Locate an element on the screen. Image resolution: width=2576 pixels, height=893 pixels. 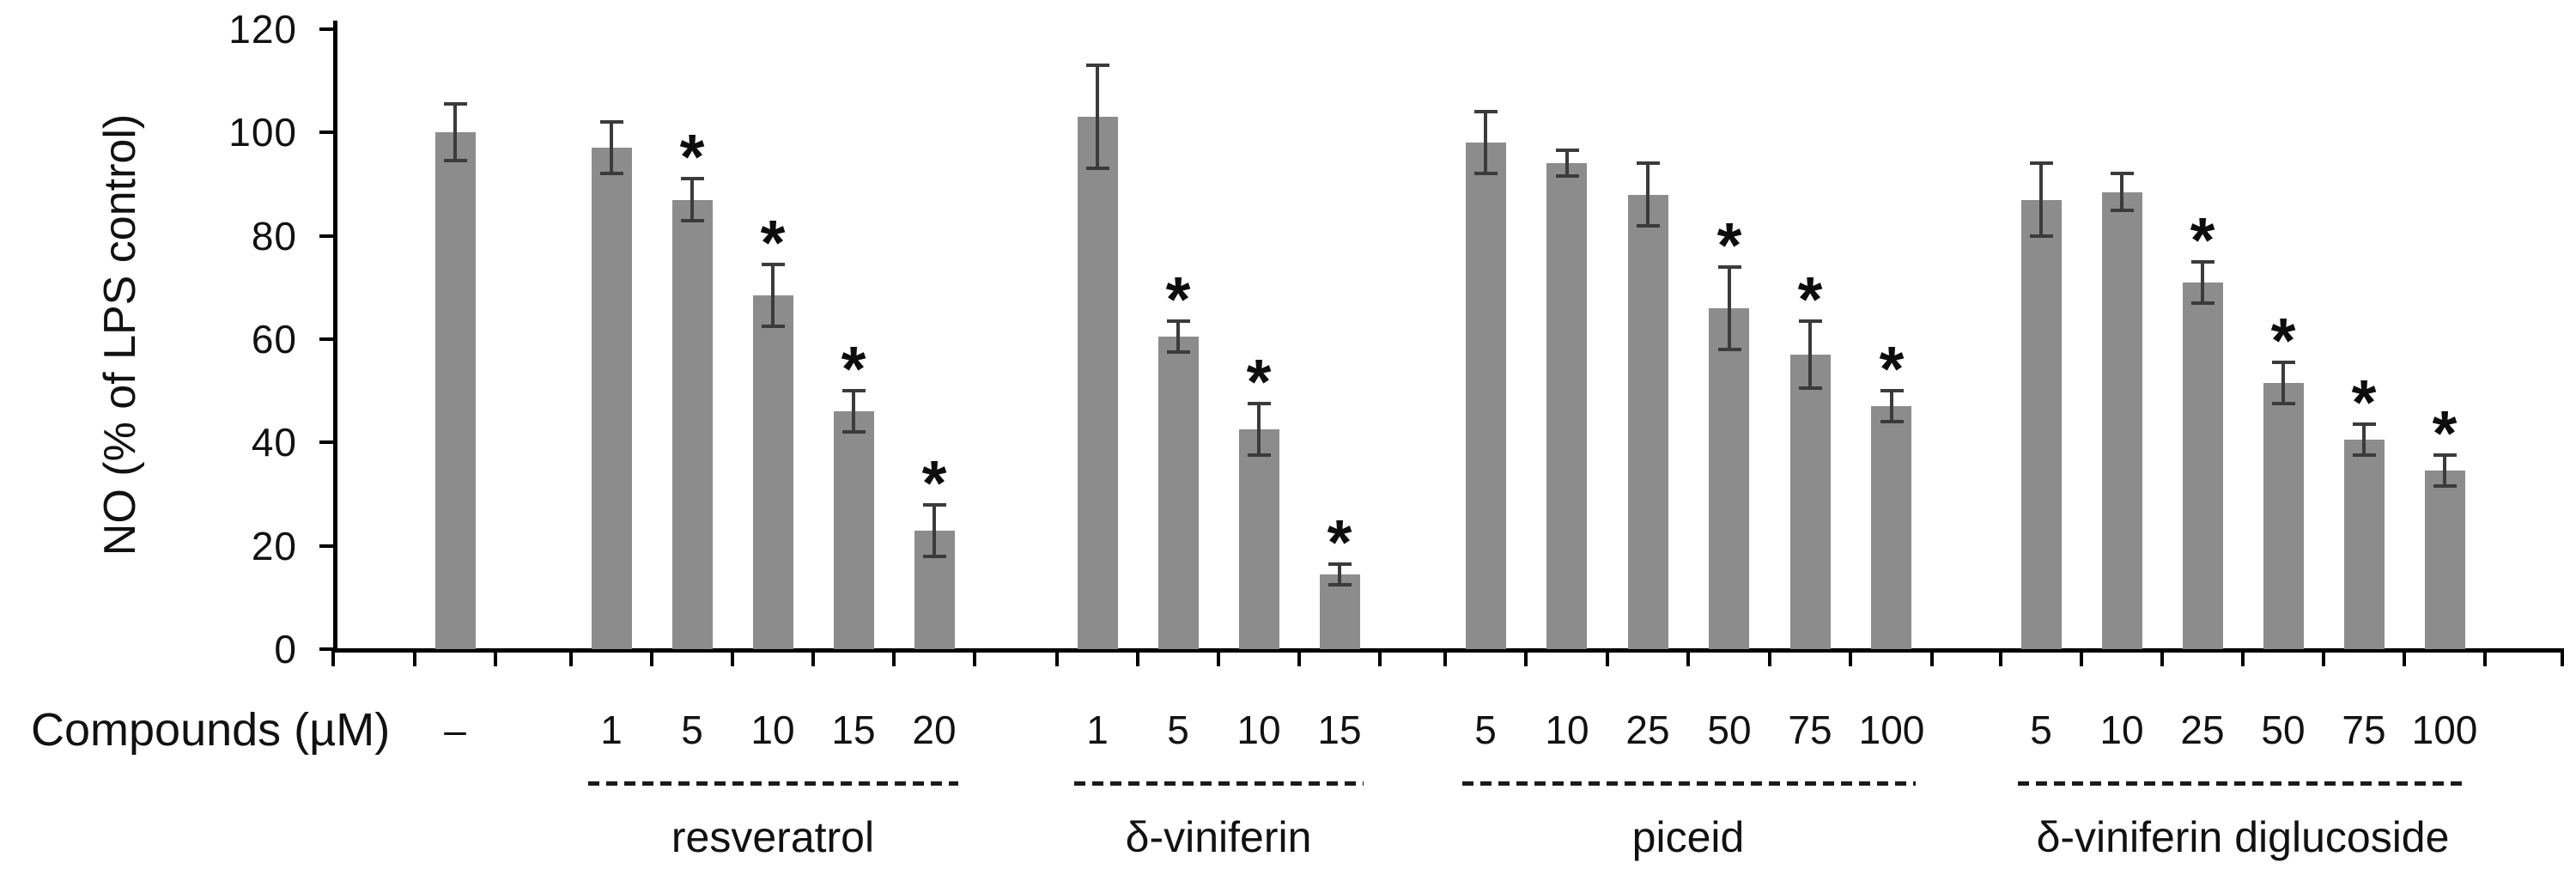
group-label: δ-viniferin diglucoside is located at coordinates (2243, 837).